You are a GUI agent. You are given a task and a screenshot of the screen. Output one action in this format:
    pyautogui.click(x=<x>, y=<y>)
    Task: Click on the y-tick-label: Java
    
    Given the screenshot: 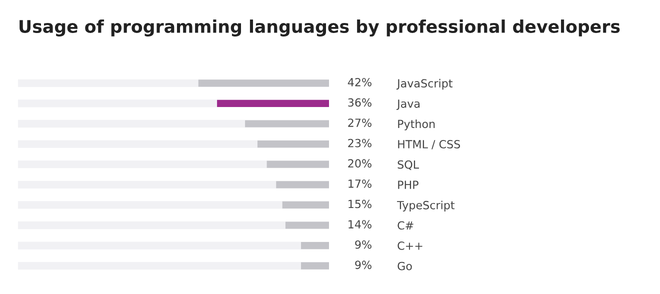 What is the action you would take?
    pyautogui.click(x=408, y=105)
    